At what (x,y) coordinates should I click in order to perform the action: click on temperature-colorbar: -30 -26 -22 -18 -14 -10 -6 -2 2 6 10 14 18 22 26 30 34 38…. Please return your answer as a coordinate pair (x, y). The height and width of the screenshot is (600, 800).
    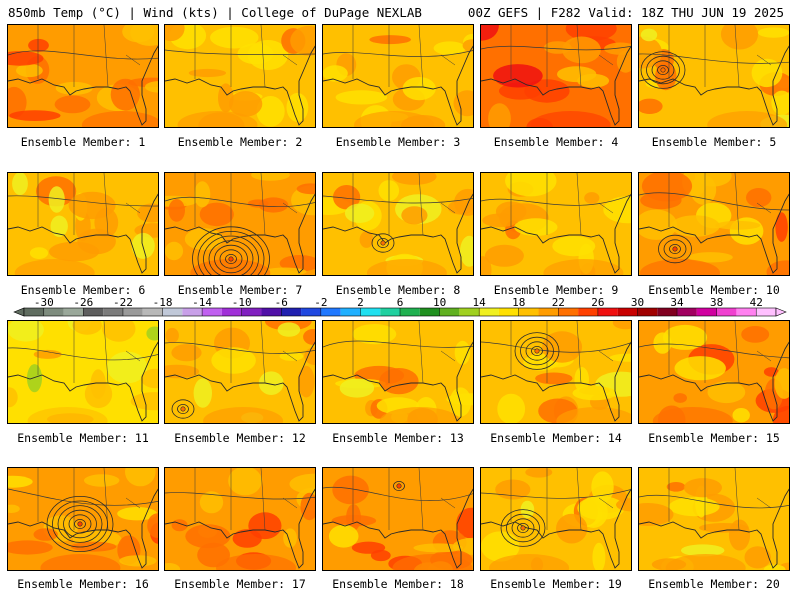
    Looking at the image, I should click on (400, 308).